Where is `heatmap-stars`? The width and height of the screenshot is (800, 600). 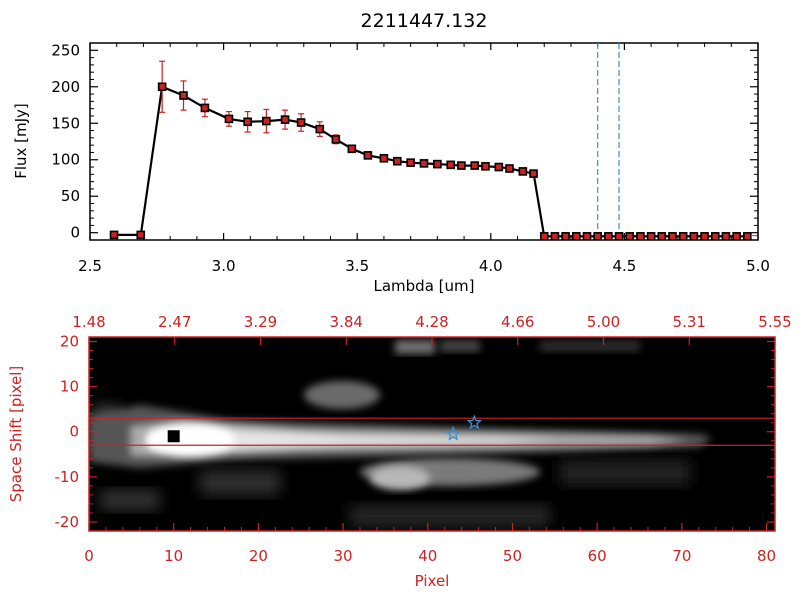 heatmap-stars is located at coordinates (464, 427).